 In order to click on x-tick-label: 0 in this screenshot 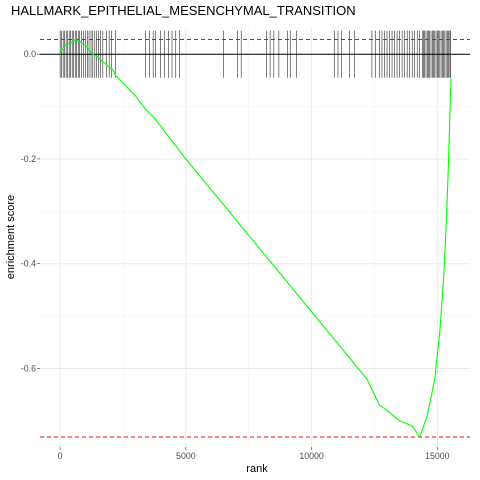, I will do `click(60, 456)`.